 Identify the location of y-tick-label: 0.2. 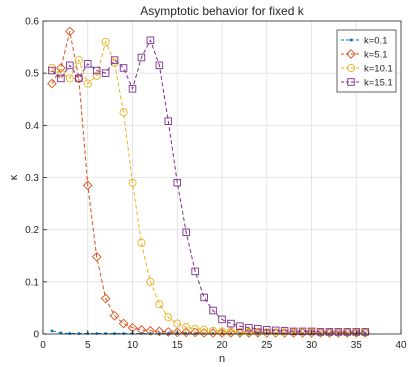
(32, 230).